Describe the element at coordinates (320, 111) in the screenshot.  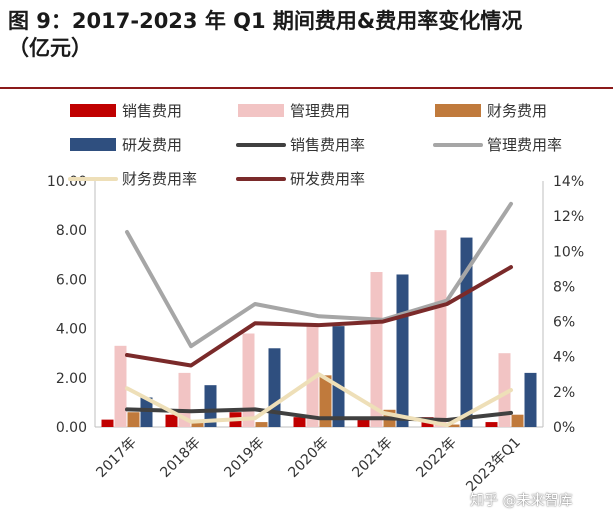
I see `legend-label: 管理费用` at that location.